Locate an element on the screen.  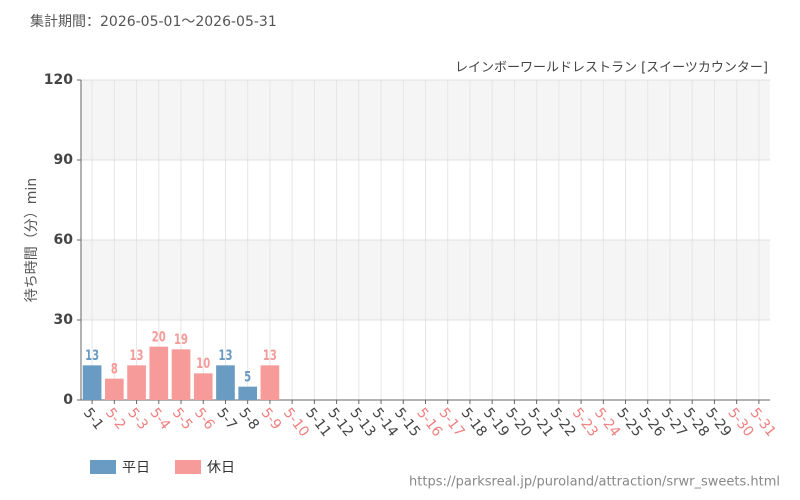
x-tick-label: 5-3 is located at coordinates (137, 419).